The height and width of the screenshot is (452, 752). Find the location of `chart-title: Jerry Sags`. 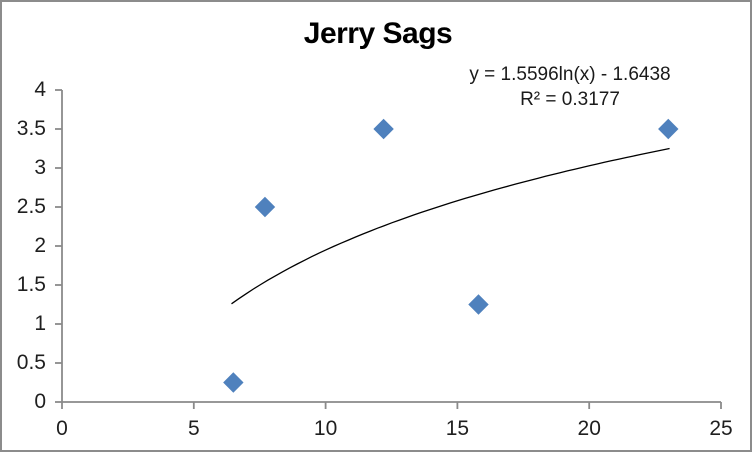

chart-title: Jerry Sags is located at coordinates (378, 33).